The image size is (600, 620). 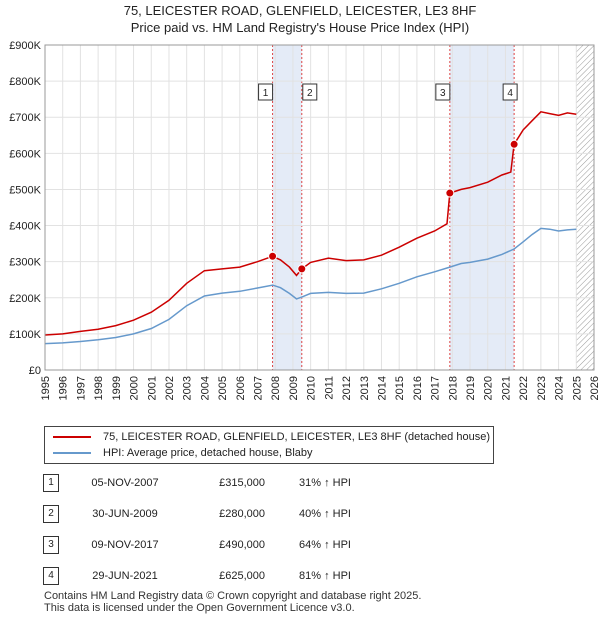 I want to click on x-tick-label: 2008, so click(x=276, y=388).